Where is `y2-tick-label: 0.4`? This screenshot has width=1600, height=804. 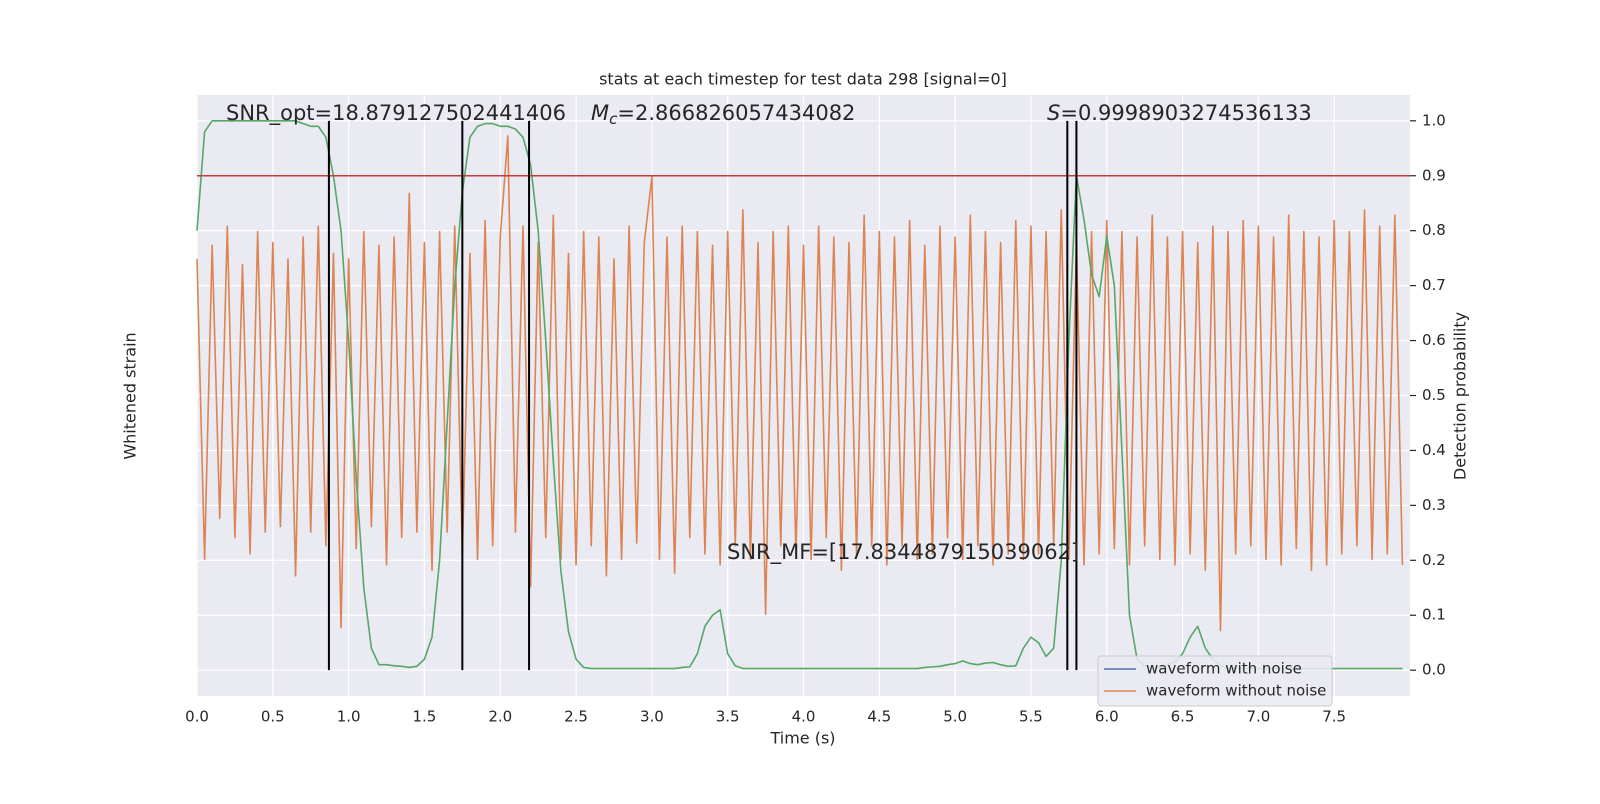 y2-tick-label: 0.4 is located at coordinates (1434, 450).